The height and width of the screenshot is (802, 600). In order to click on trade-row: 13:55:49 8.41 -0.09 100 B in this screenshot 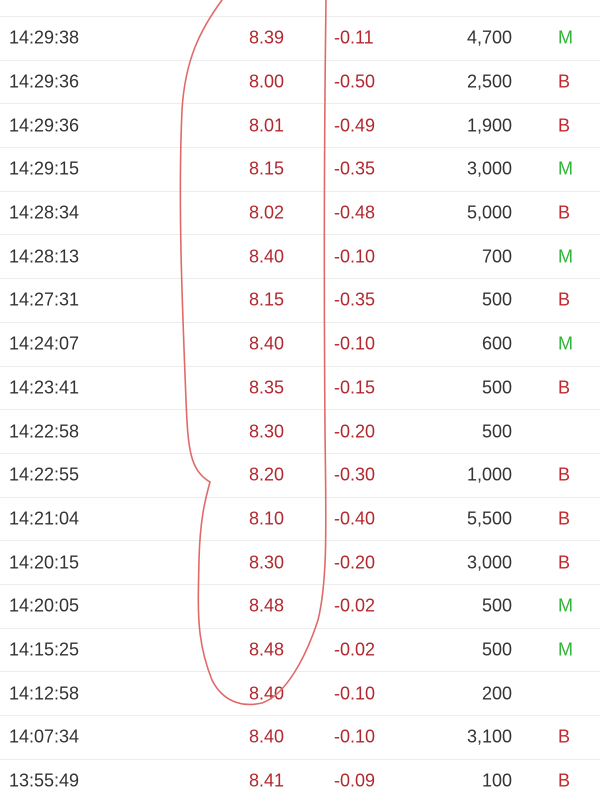, I will do `click(300, 780)`.